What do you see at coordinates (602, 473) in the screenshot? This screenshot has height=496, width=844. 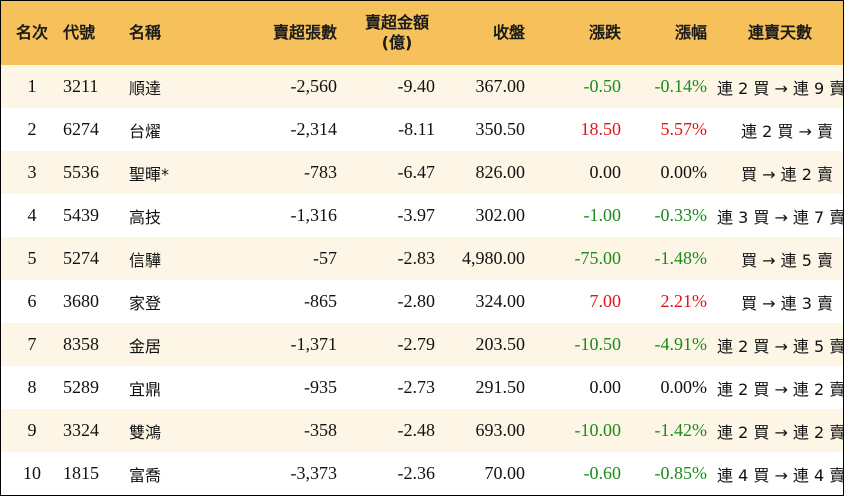 I see `cell-change: -0.60` at bounding box center [602, 473].